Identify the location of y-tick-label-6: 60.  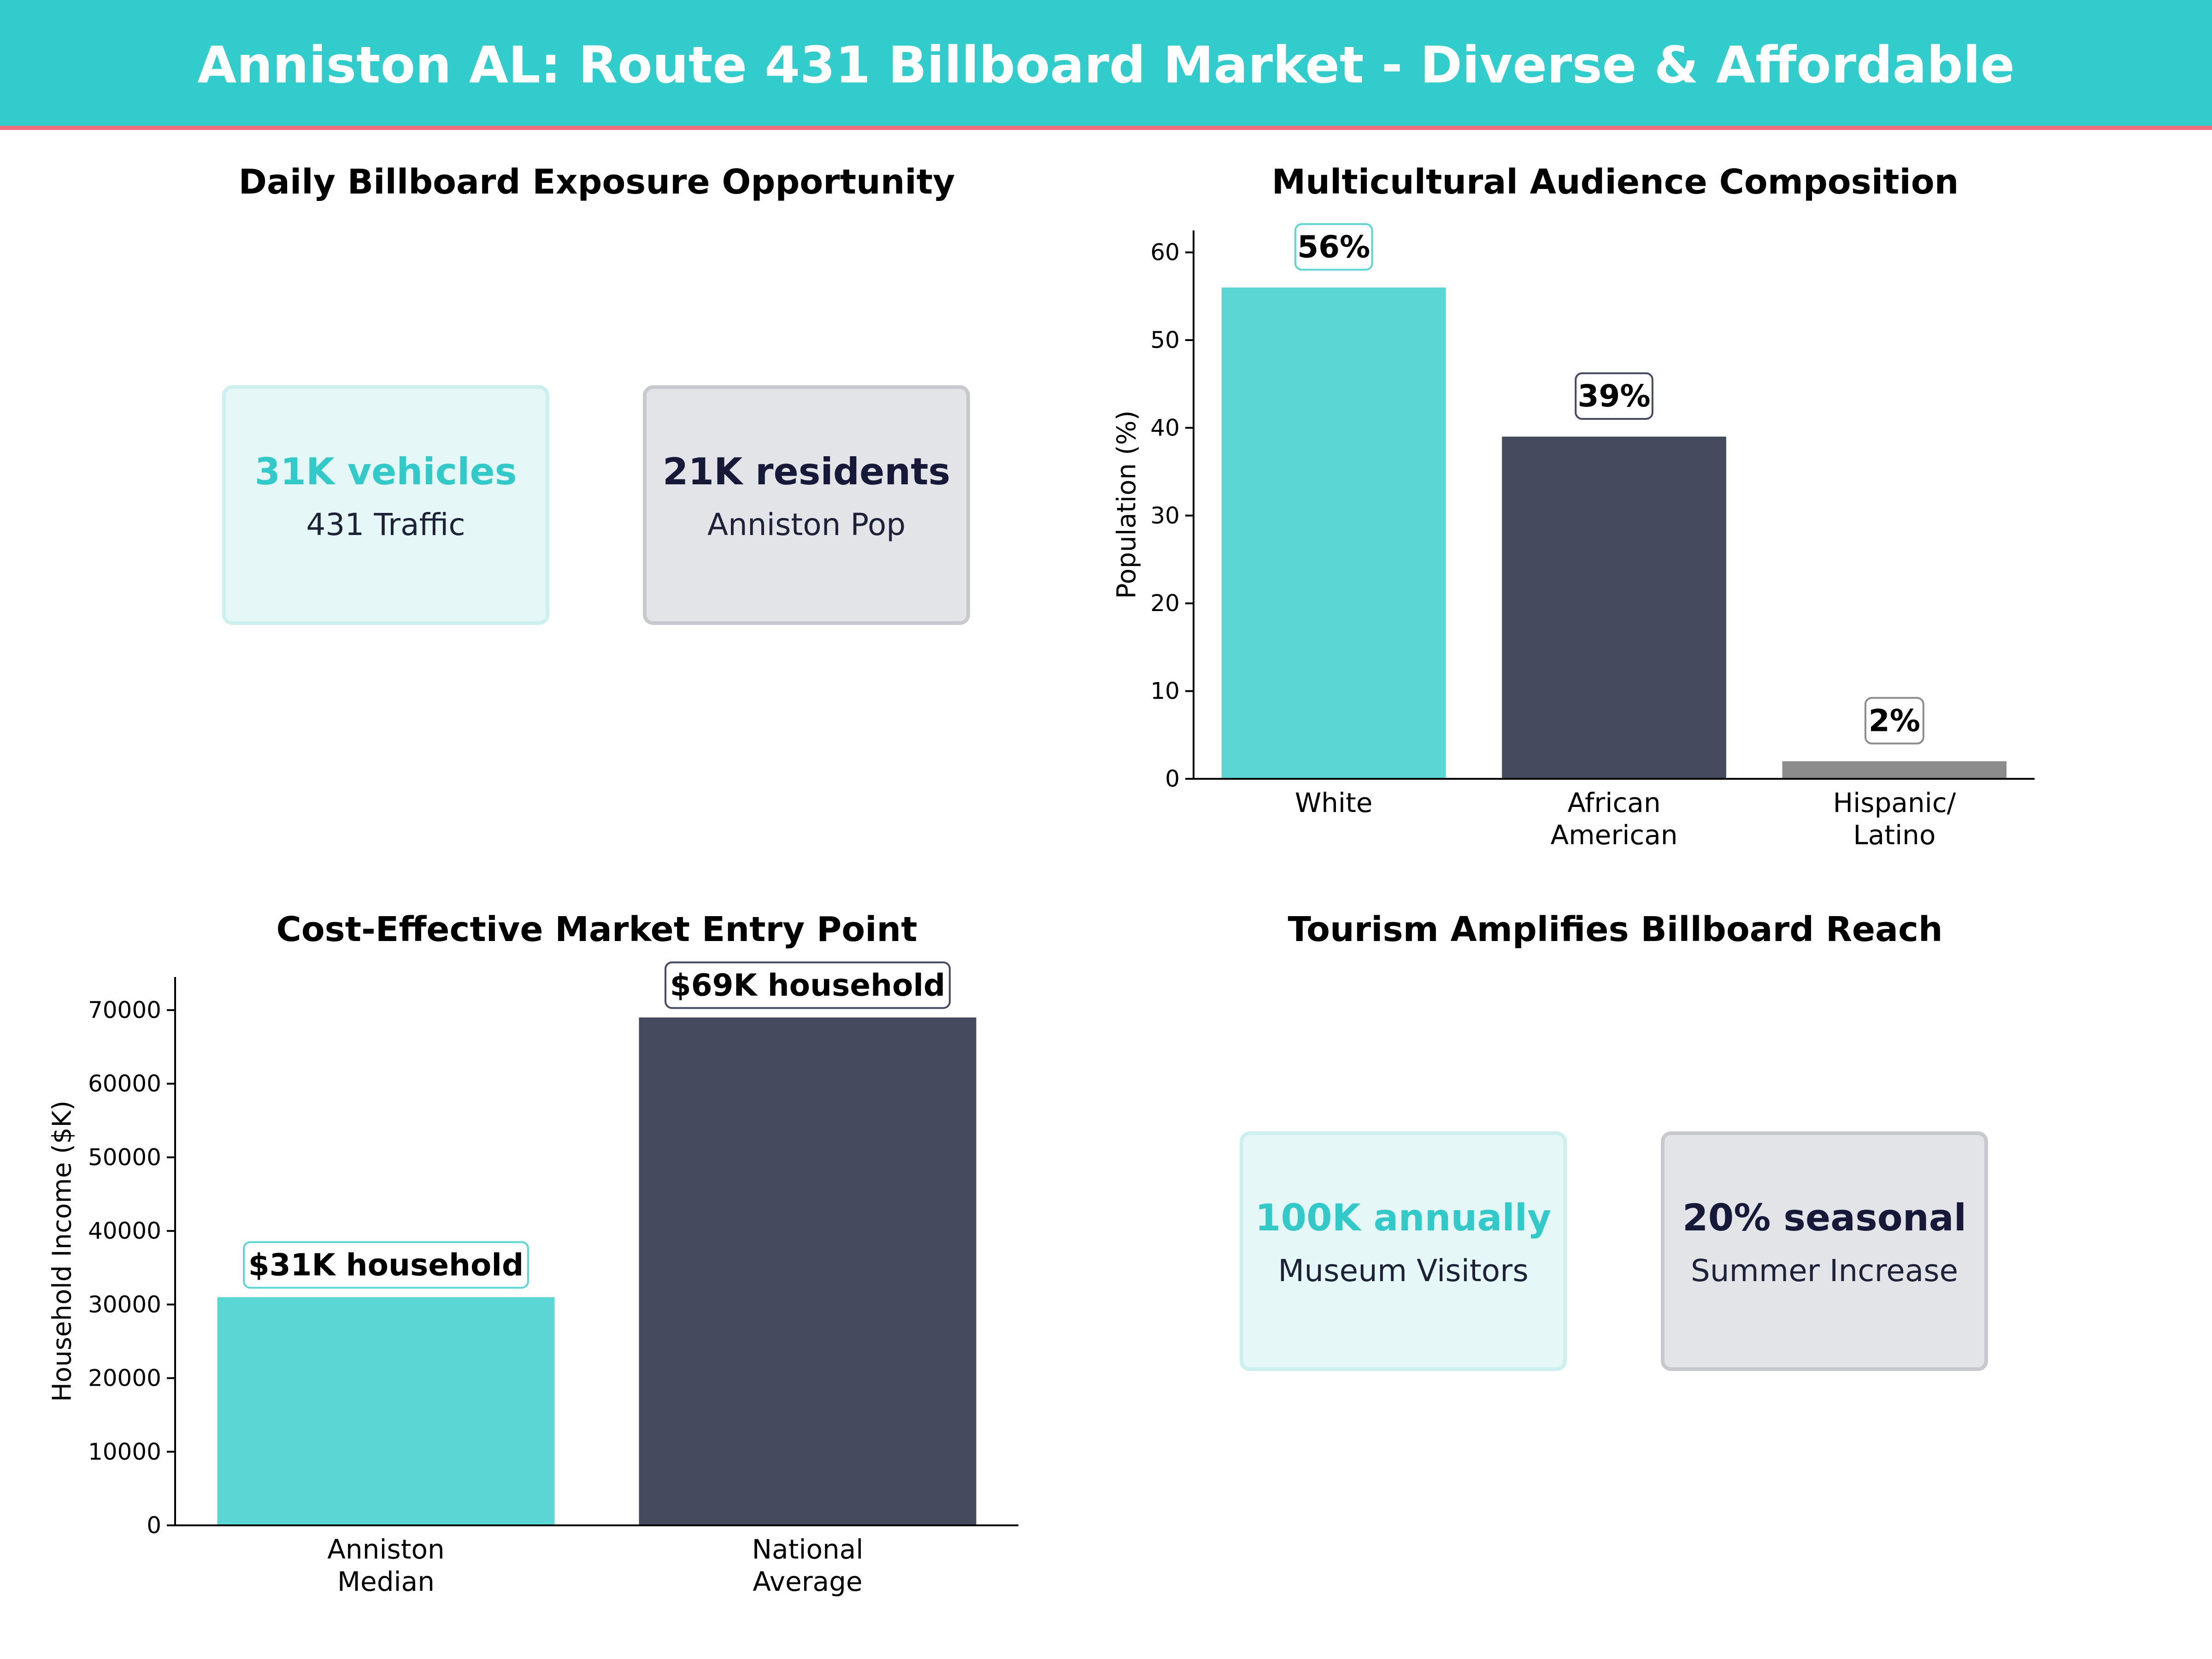
(1165, 252).